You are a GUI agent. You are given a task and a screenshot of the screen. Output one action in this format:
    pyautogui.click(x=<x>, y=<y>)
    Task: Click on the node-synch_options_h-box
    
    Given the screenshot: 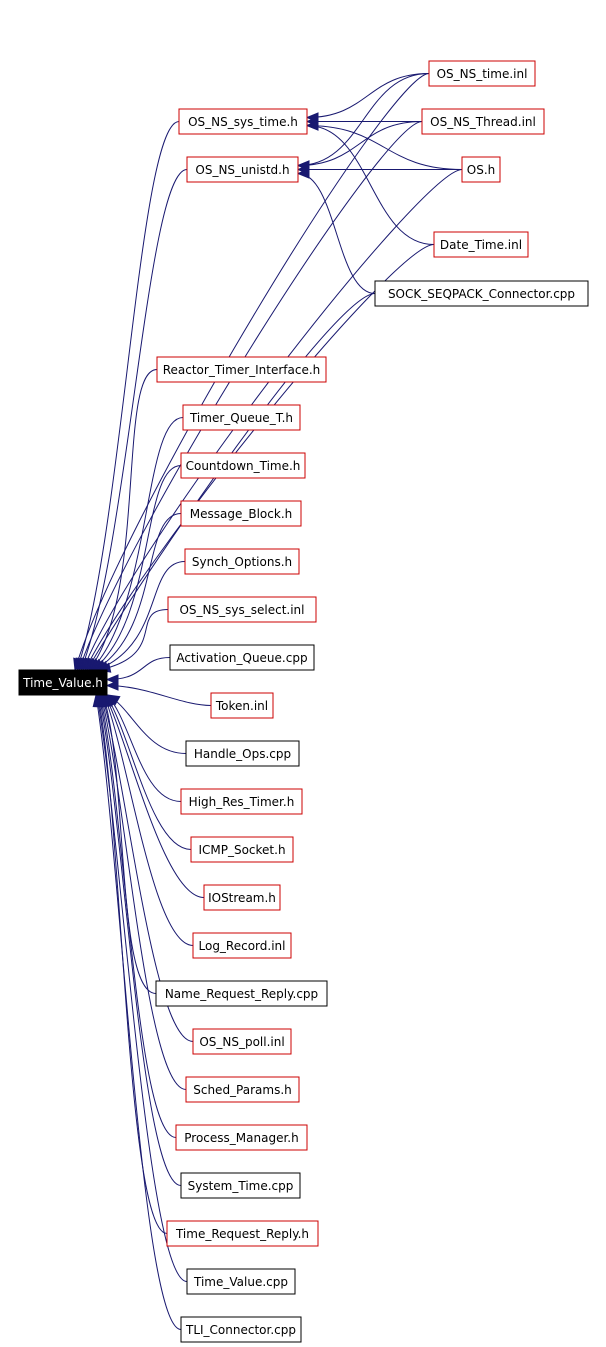 What is the action you would take?
    pyautogui.click(x=242, y=561)
    